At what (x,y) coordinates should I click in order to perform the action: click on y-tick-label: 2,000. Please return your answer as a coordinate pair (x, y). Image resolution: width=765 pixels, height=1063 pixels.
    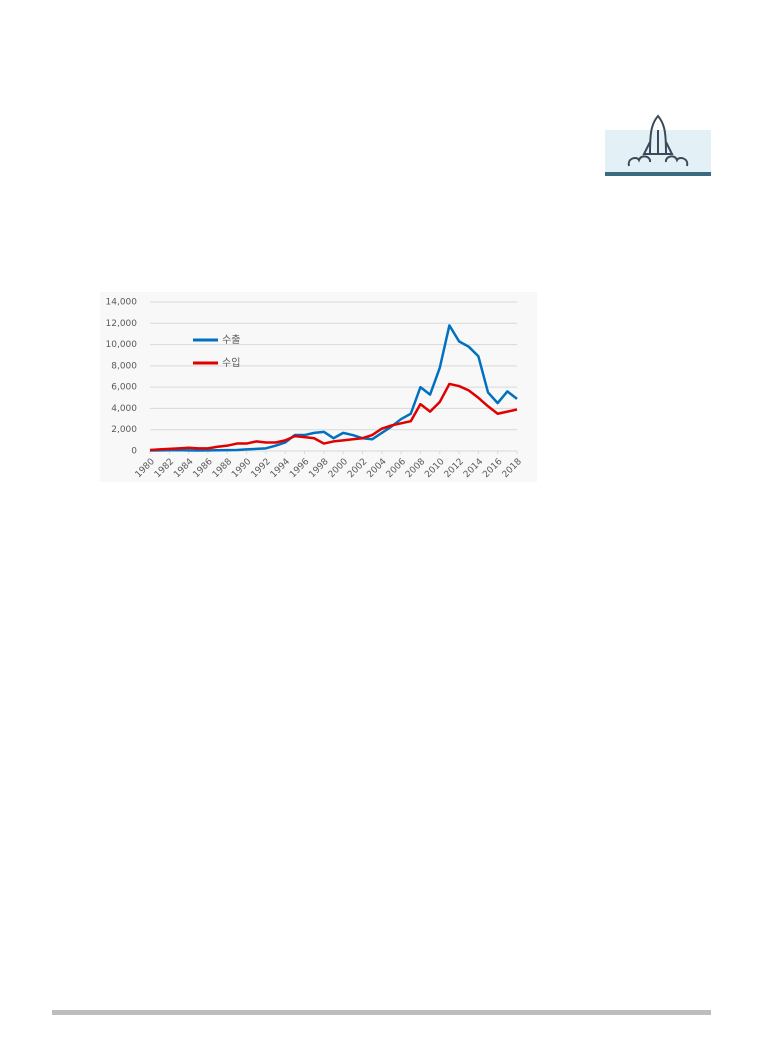
    Looking at the image, I should click on (124, 430).